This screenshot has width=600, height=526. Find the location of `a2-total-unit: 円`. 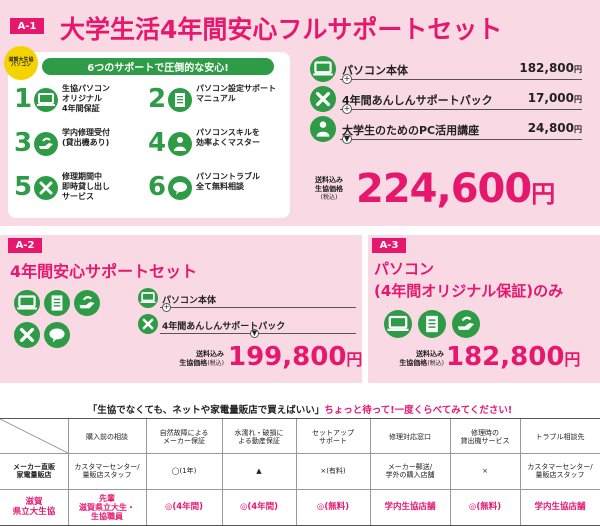

a2-total-unit: 円 is located at coordinates (354, 359).